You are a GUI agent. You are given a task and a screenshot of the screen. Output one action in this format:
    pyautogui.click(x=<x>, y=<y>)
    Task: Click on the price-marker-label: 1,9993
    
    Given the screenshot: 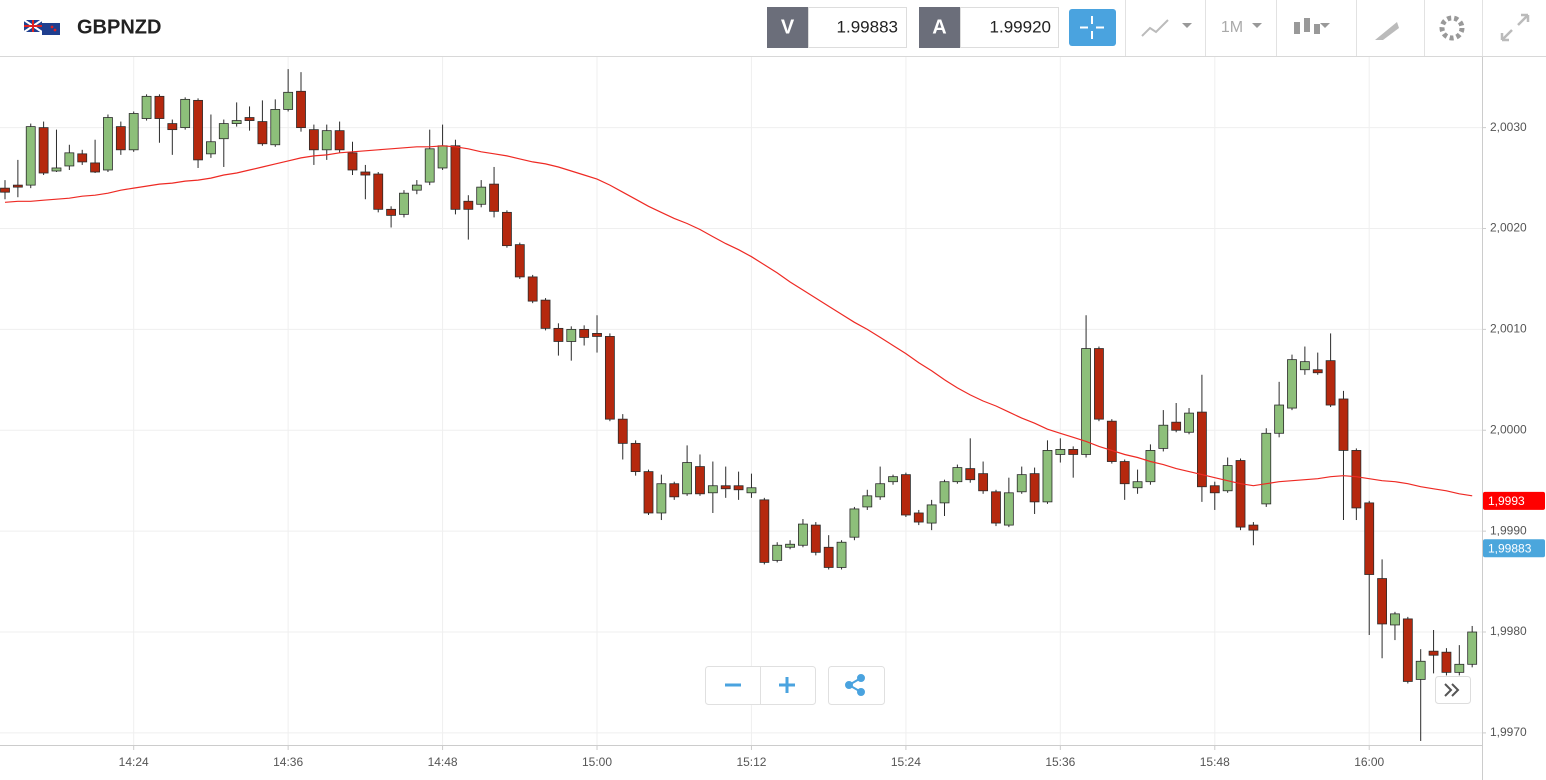 What is the action you would take?
    pyautogui.click(x=1506, y=501)
    